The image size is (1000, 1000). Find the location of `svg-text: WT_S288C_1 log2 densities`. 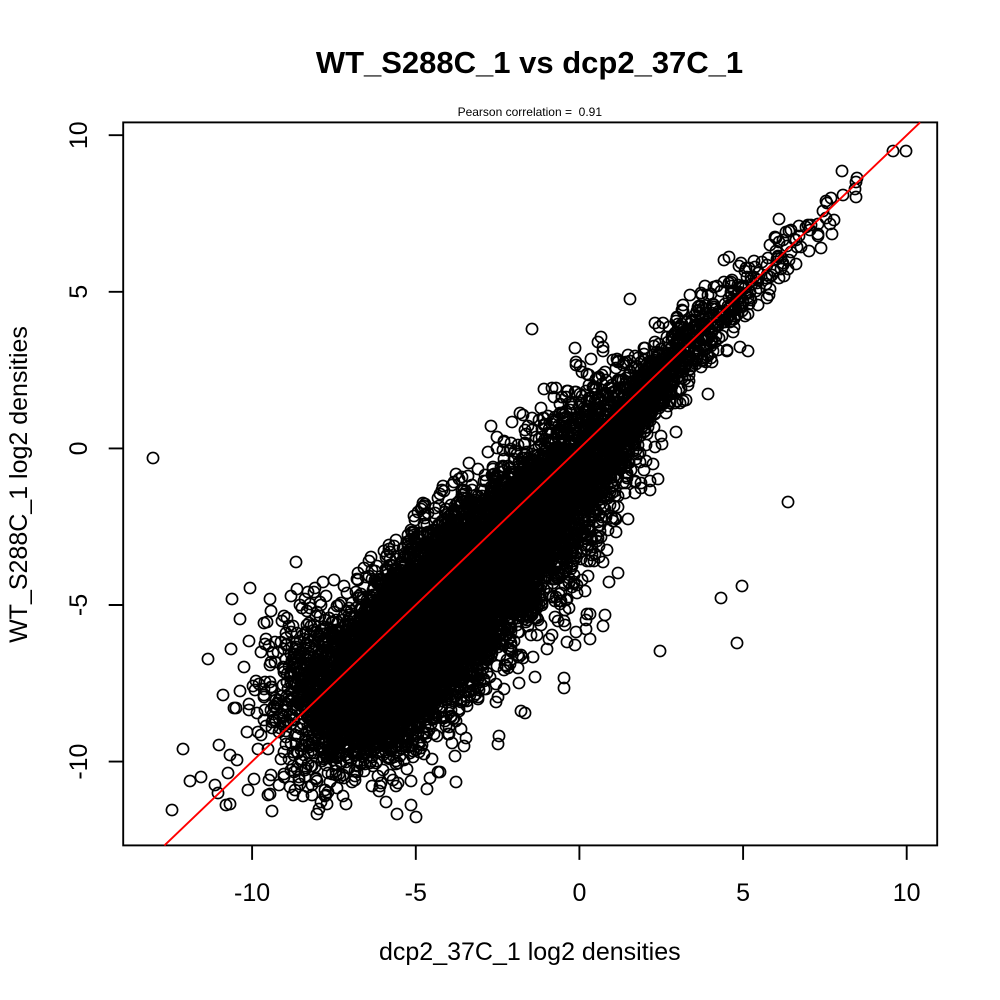

svg-text: WT_S288C_1 log2 densities is located at coordinates (19, 484).